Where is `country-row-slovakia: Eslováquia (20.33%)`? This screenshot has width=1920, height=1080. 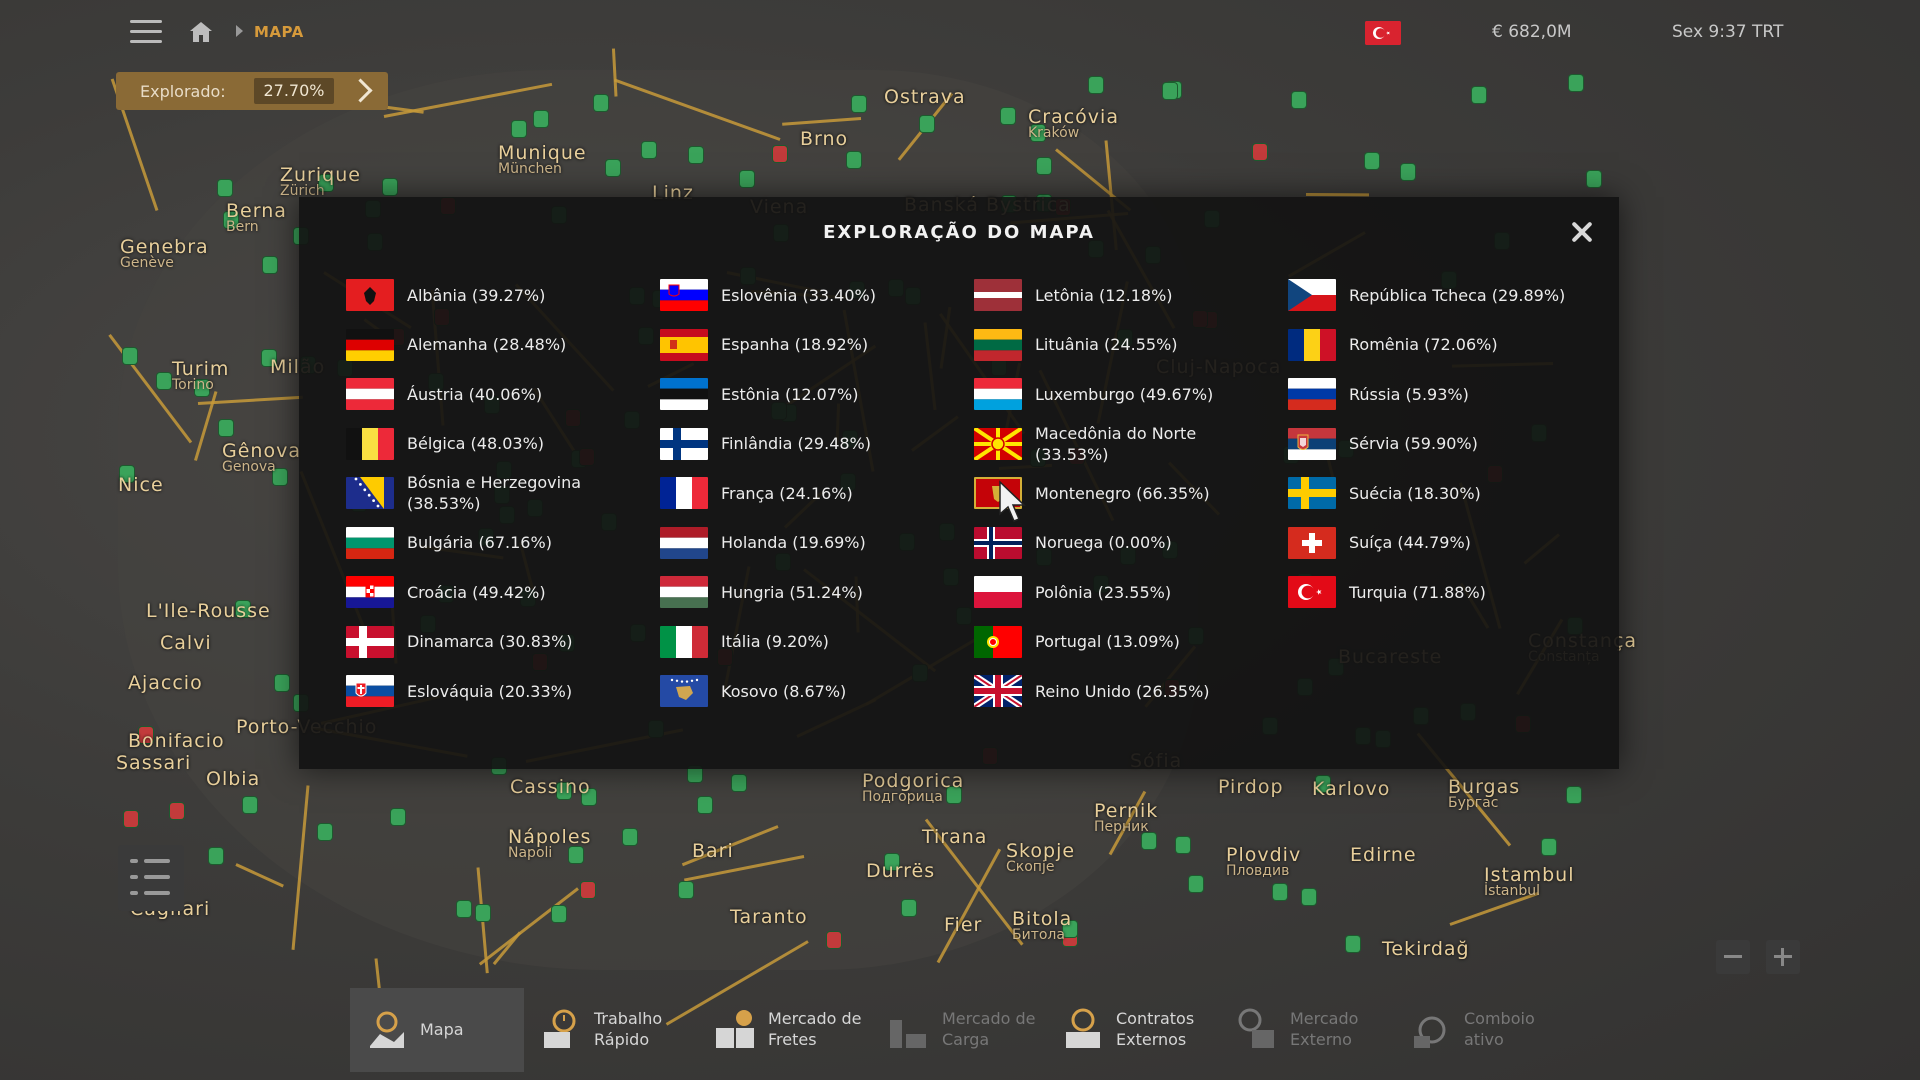
country-row-slovakia: Eslováquia (20.33%) is located at coordinates (496, 691).